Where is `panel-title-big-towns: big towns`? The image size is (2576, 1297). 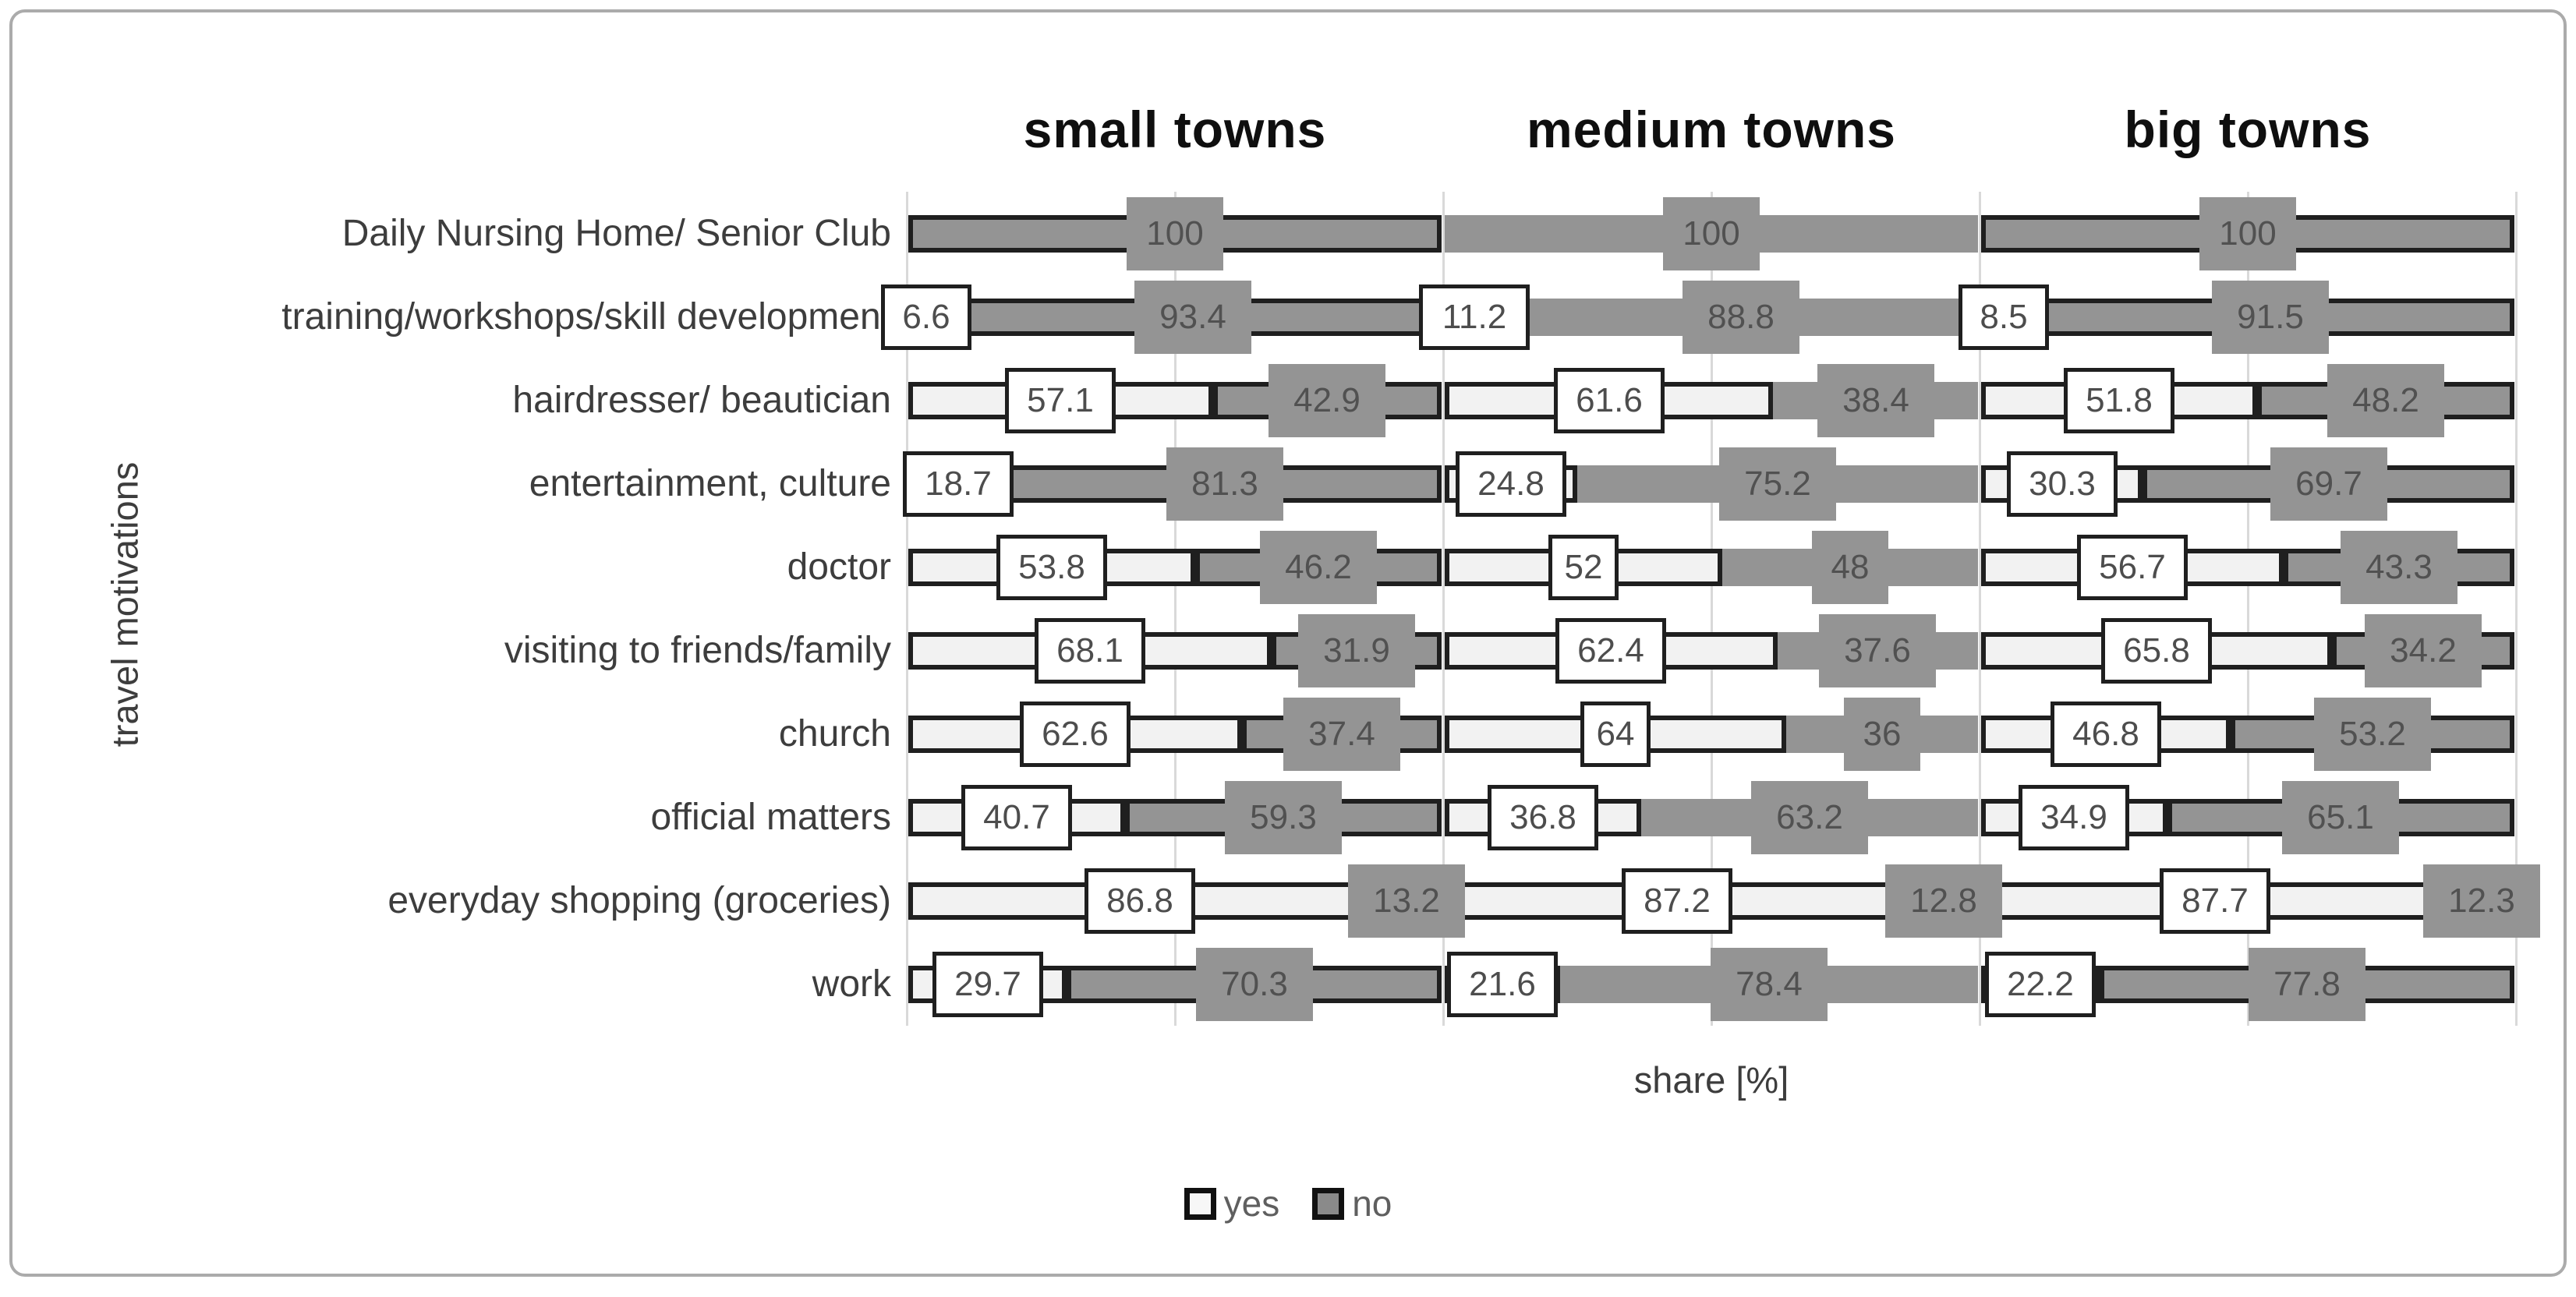
panel-title-big-towns: big towns is located at coordinates (2248, 130).